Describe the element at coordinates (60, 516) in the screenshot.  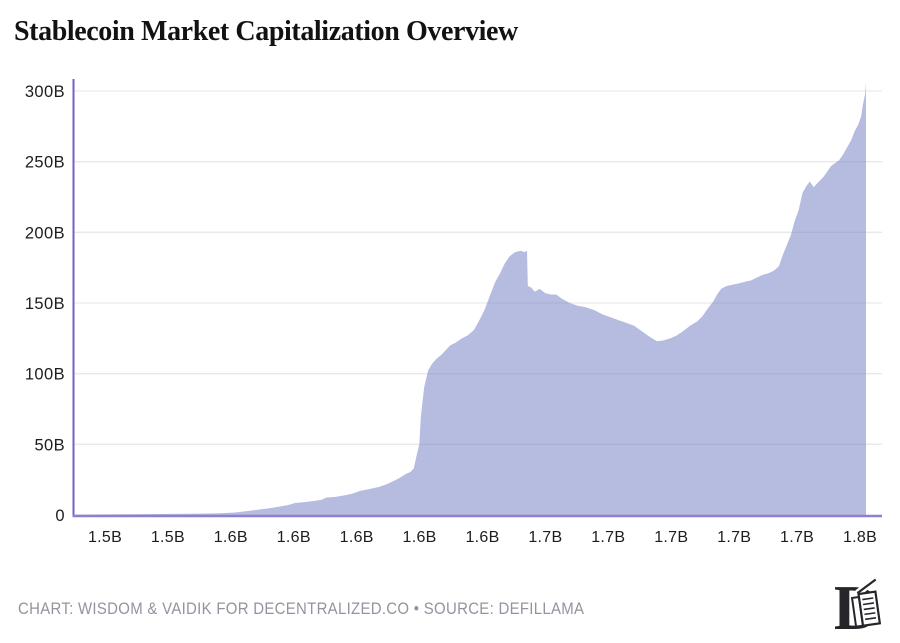
I see `y-tick-label: 0` at that location.